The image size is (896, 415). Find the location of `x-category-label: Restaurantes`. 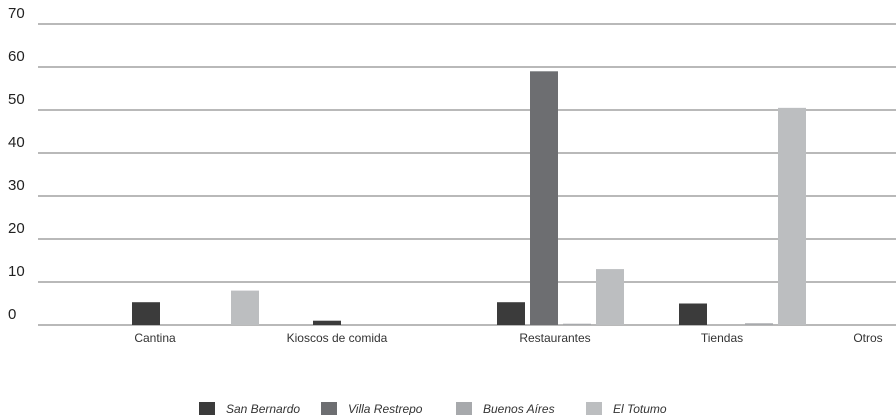

x-category-label: Restaurantes is located at coordinates (554, 338).